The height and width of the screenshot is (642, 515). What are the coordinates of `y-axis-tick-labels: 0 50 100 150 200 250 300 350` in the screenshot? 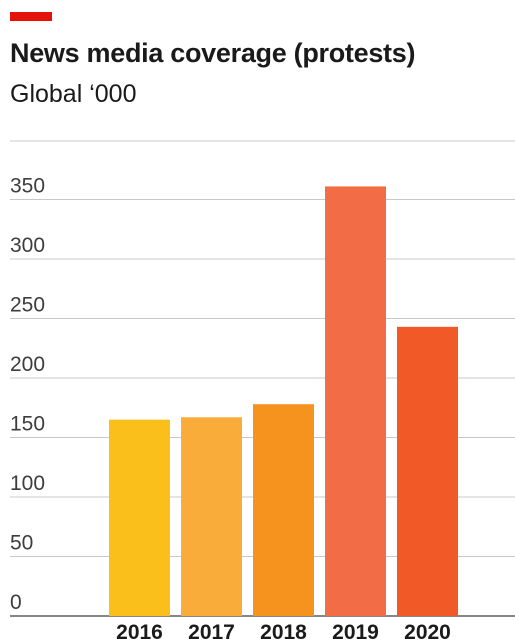 It's located at (27, 395).